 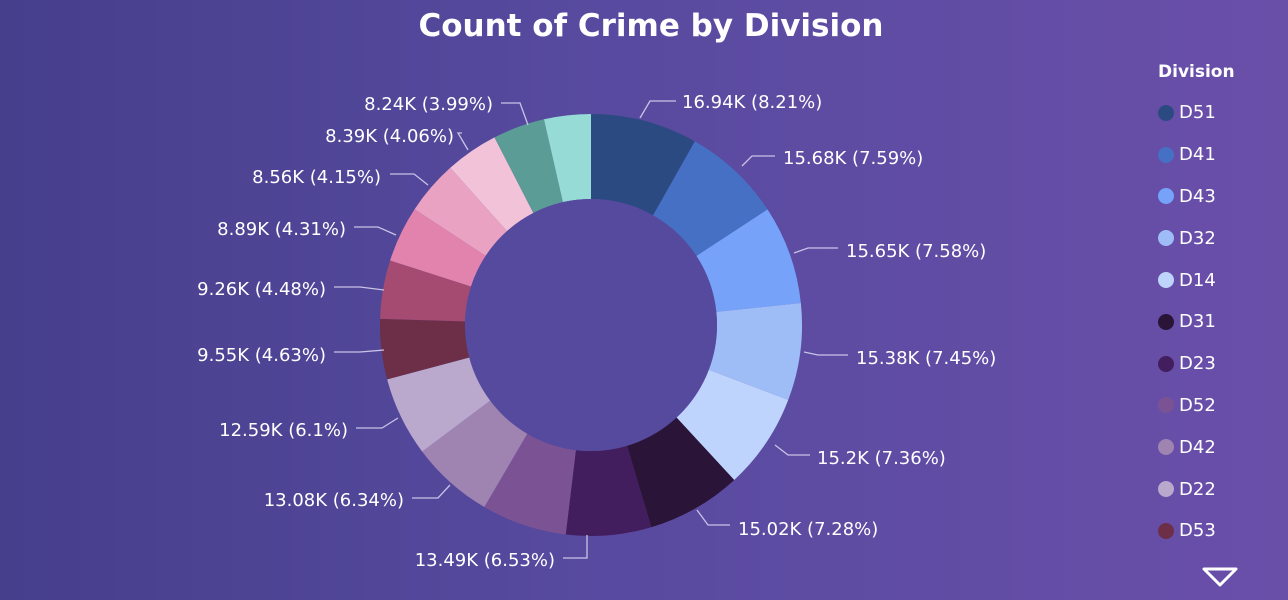 What do you see at coordinates (1218, 364) in the screenshot?
I see `legend-item-d23: D23` at bounding box center [1218, 364].